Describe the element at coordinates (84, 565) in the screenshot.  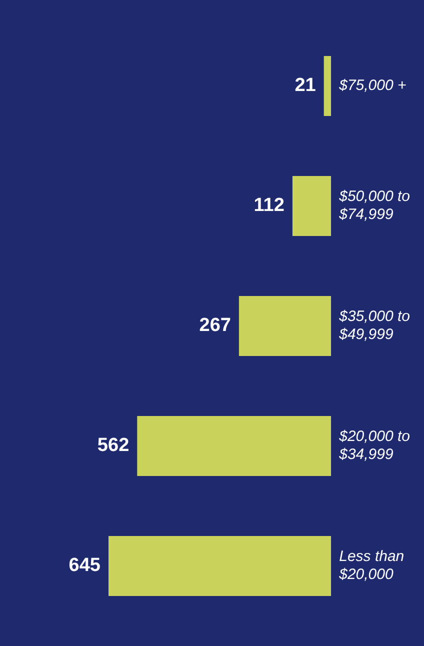
I see `data-label: 645` at that location.